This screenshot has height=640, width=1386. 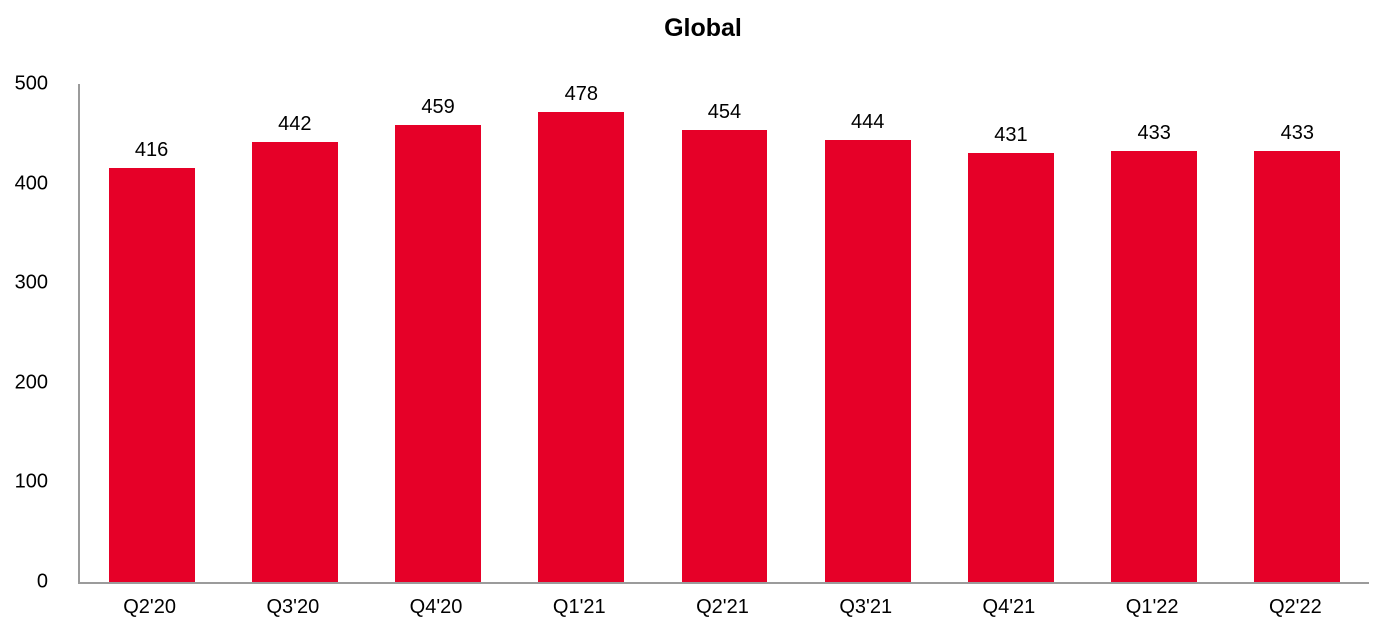 What do you see at coordinates (31, 481) in the screenshot?
I see `y-tick-label: 100` at bounding box center [31, 481].